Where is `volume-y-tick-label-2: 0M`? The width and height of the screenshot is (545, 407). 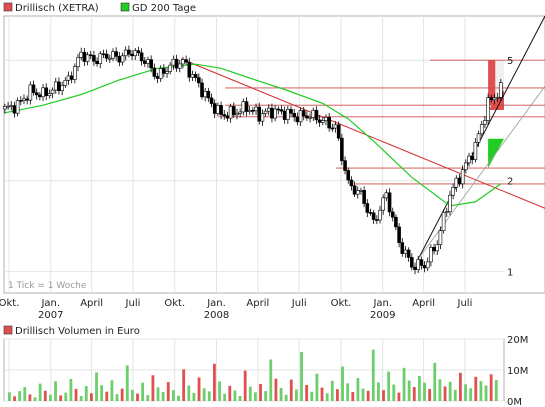 volume-y-tick-label-2: 0M is located at coordinates (514, 402).